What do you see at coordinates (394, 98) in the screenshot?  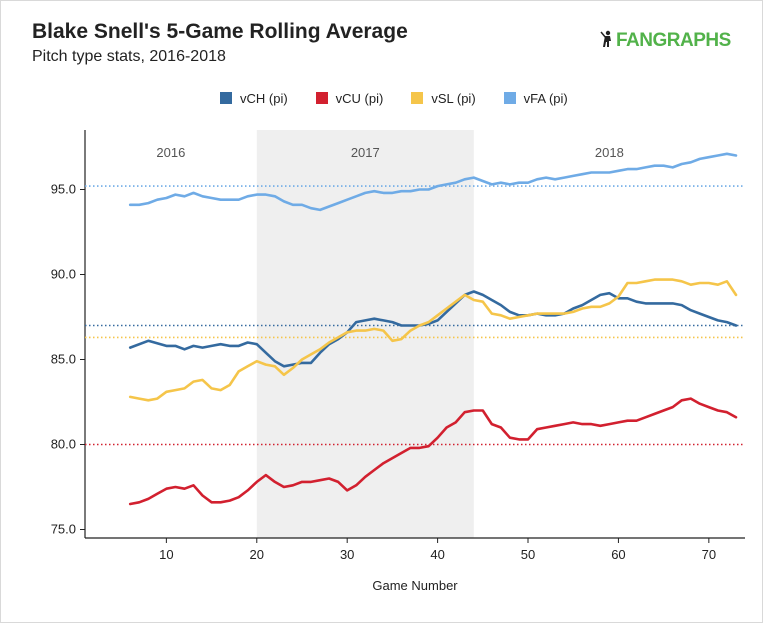 I see `legend: vCH (pi) vCU (pi) vSL (pi) vFA (pi)` at bounding box center [394, 98].